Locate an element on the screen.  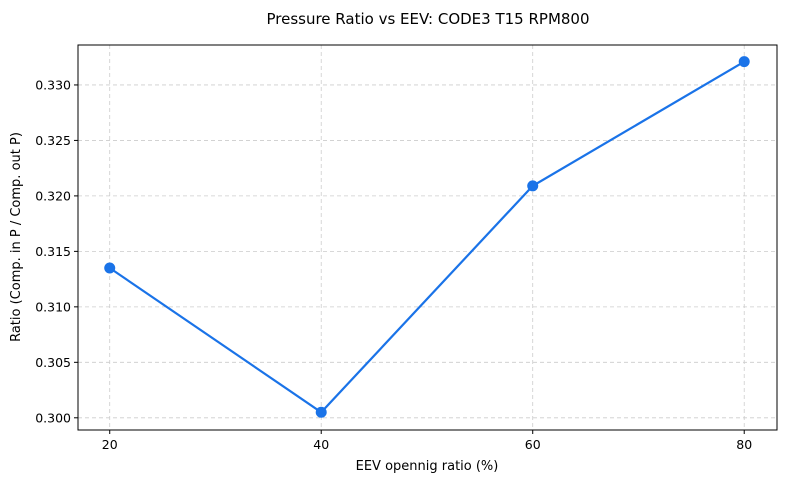
x-axis: 20 40 60 80 is located at coordinates (427, 441).